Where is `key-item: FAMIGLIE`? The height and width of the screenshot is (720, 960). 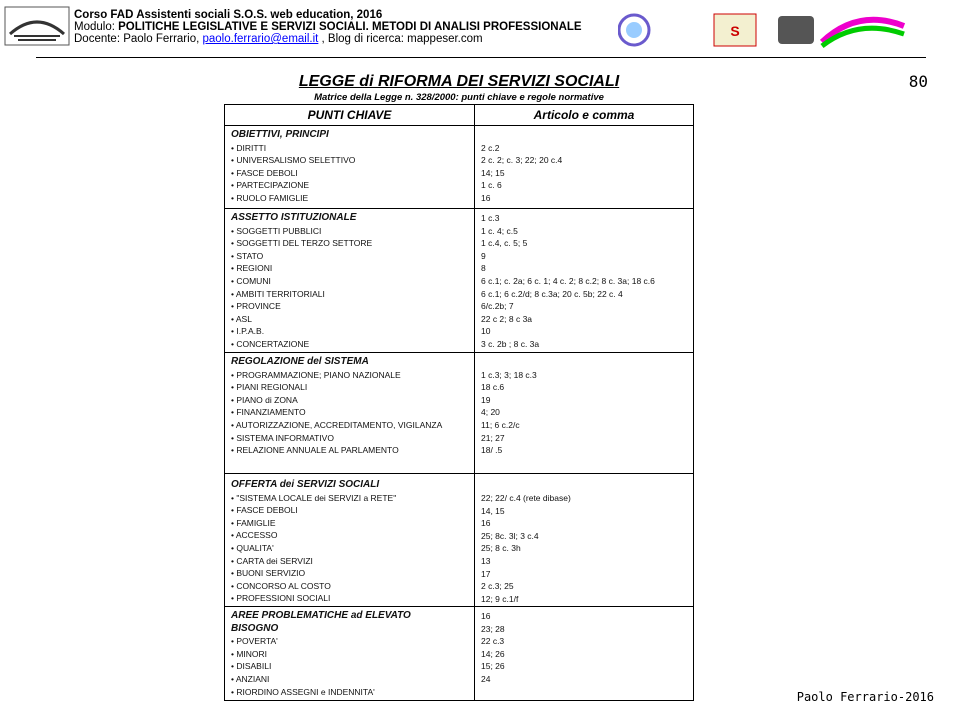
key-item: FAMIGLIE is located at coordinates (349, 523).